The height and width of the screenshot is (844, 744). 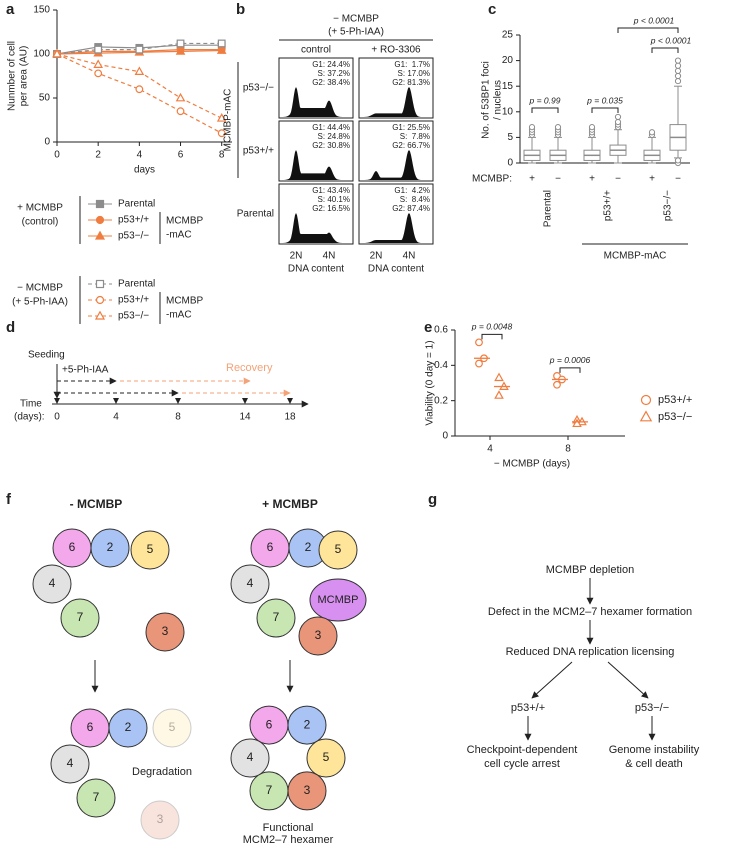 What do you see at coordinates (228, 120) in the screenshot?
I see `row-group-label: MCMBP-mAC` at bounding box center [228, 120].